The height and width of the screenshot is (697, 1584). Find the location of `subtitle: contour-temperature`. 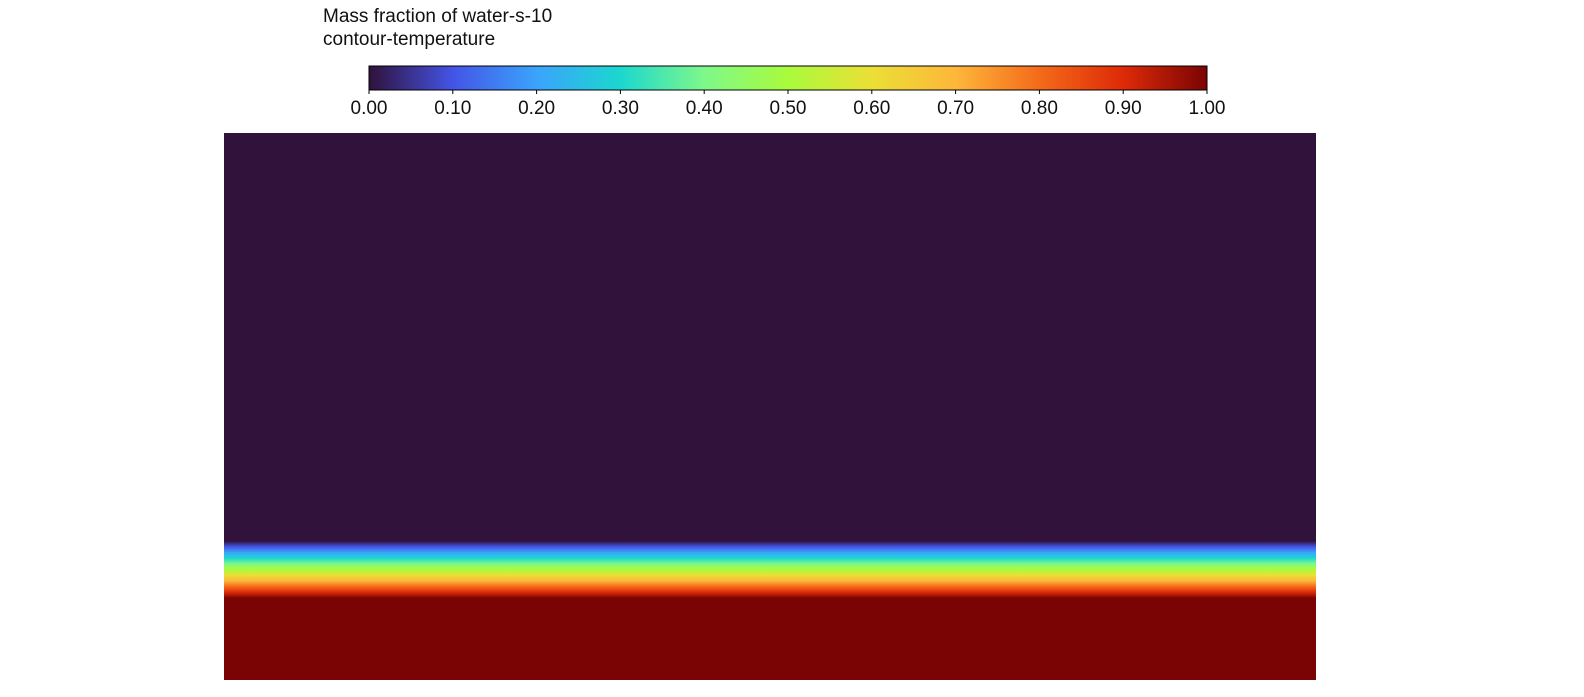

subtitle: contour-temperature is located at coordinates (409, 39).